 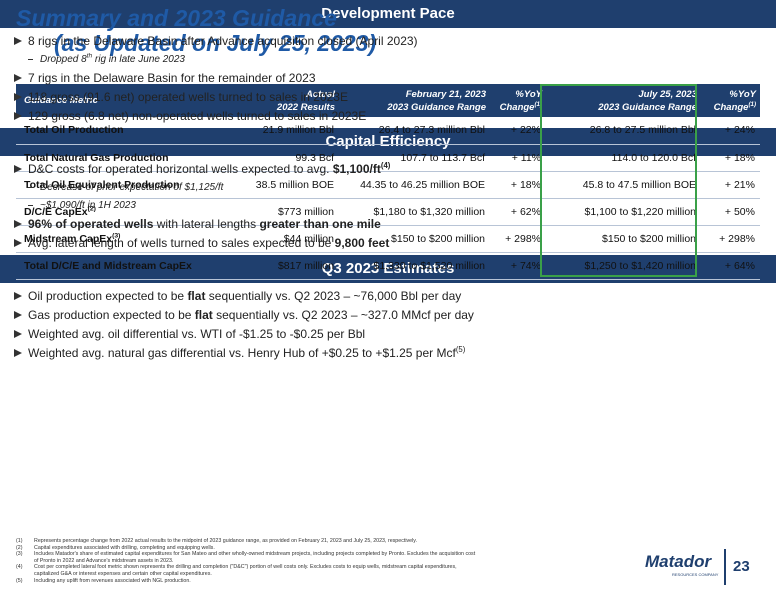 I want to click on page-number: 23, so click(x=741, y=566).